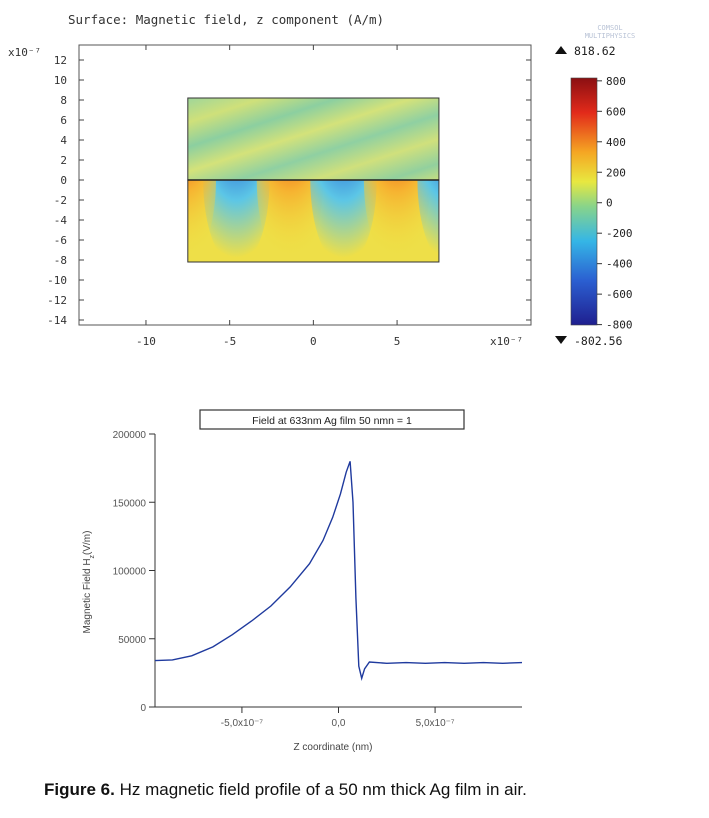 The height and width of the screenshot is (818, 709). What do you see at coordinates (60, 260) in the screenshot?
I see `y-tick-label: -8` at bounding box center [60, 260].